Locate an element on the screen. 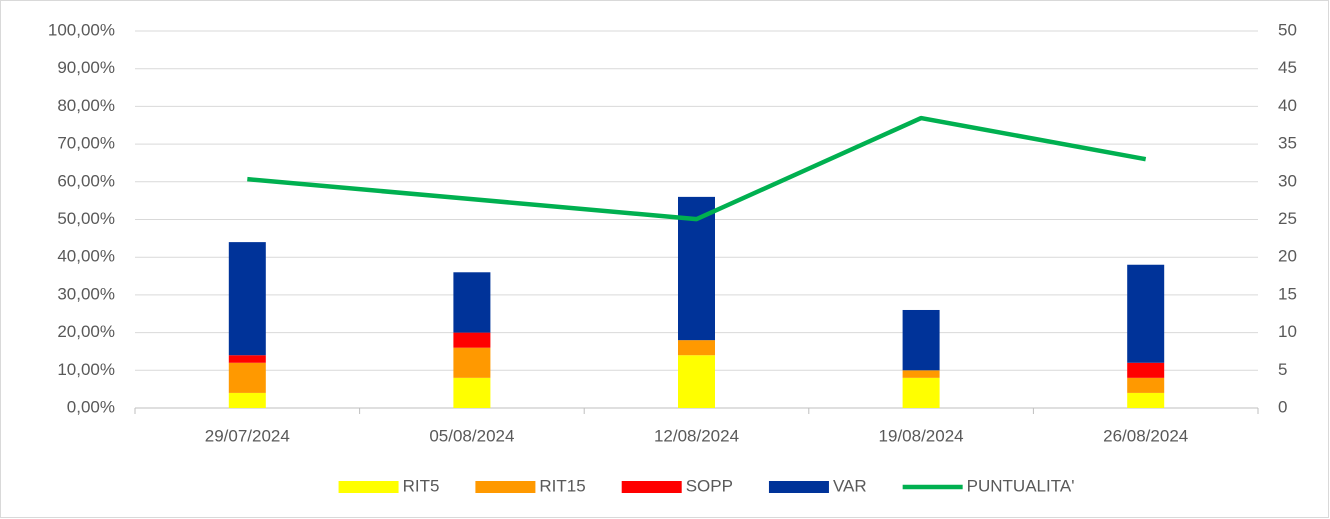 The image size is (1330, 519). y-tick-label: 20,00% is located at coordinates (86, 331).